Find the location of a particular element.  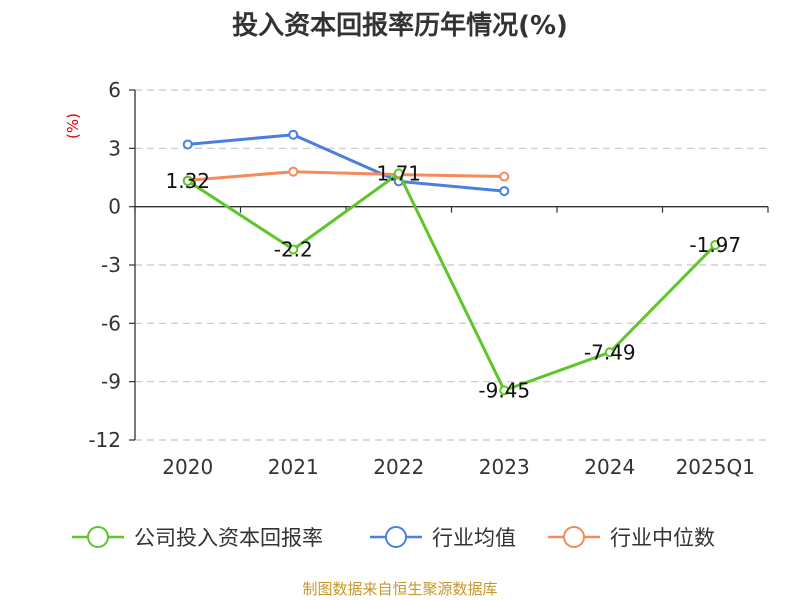

source-note: 制图数据来自恒生聚源数据库 is located at coordinates (399, 589).